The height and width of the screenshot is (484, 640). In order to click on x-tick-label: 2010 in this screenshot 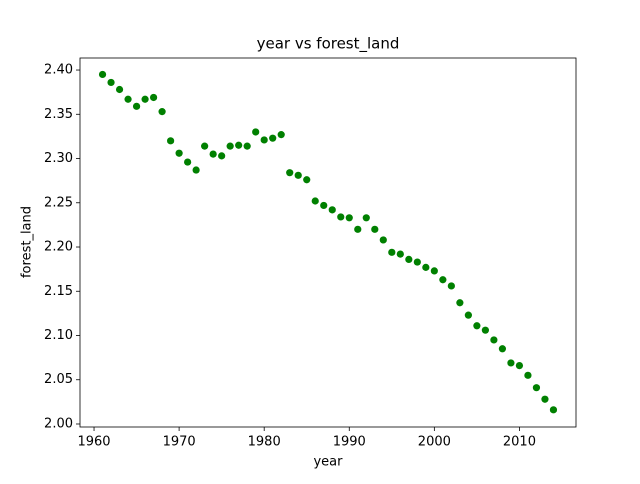, I will do `click(519, 442)`.